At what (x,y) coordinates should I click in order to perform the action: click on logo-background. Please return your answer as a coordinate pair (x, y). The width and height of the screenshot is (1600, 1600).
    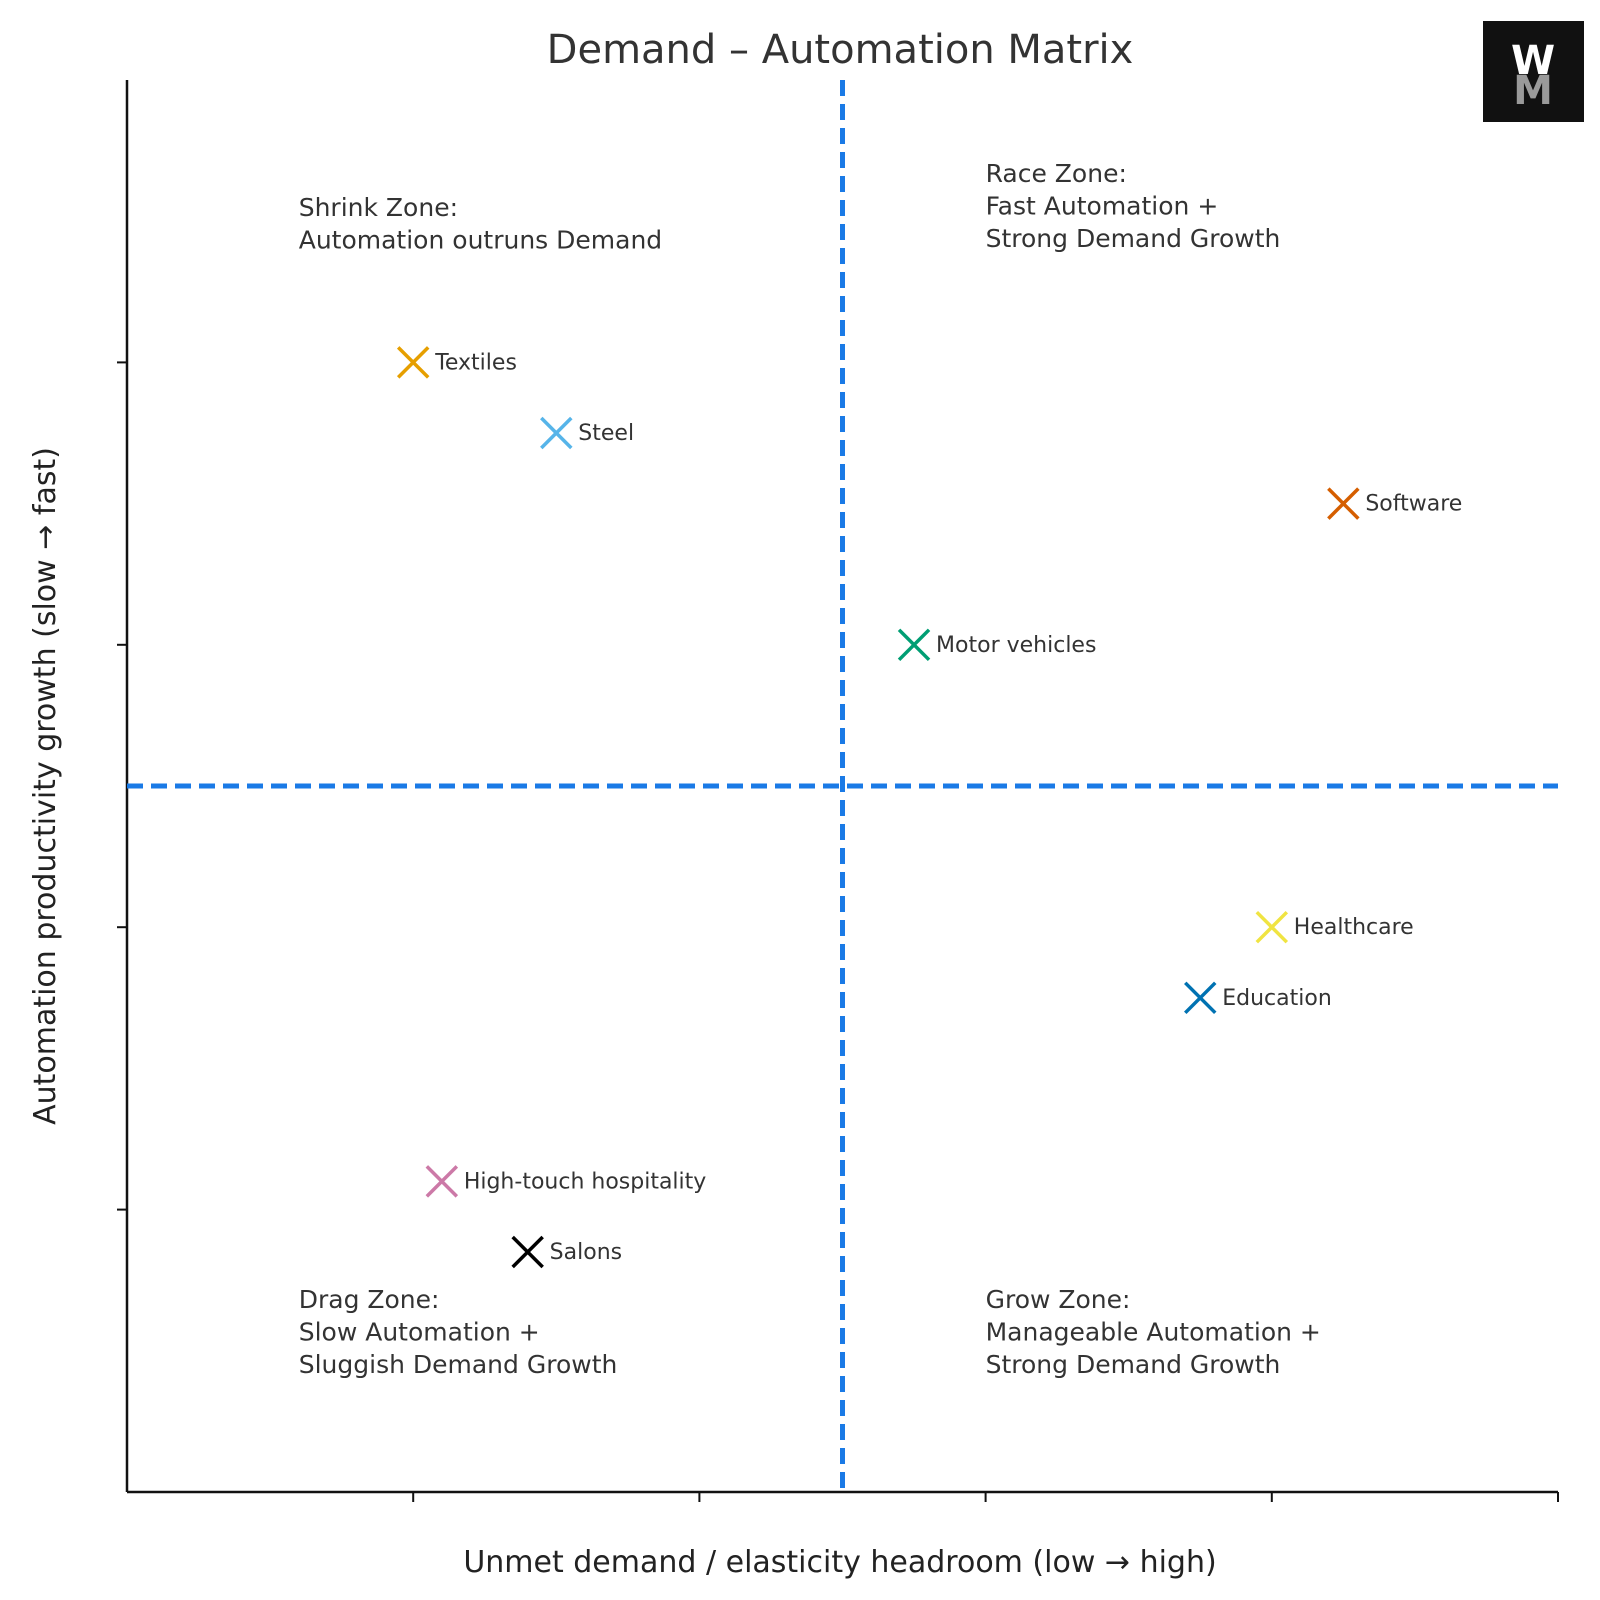
    Looking at the image, I should click on (1533, 71).